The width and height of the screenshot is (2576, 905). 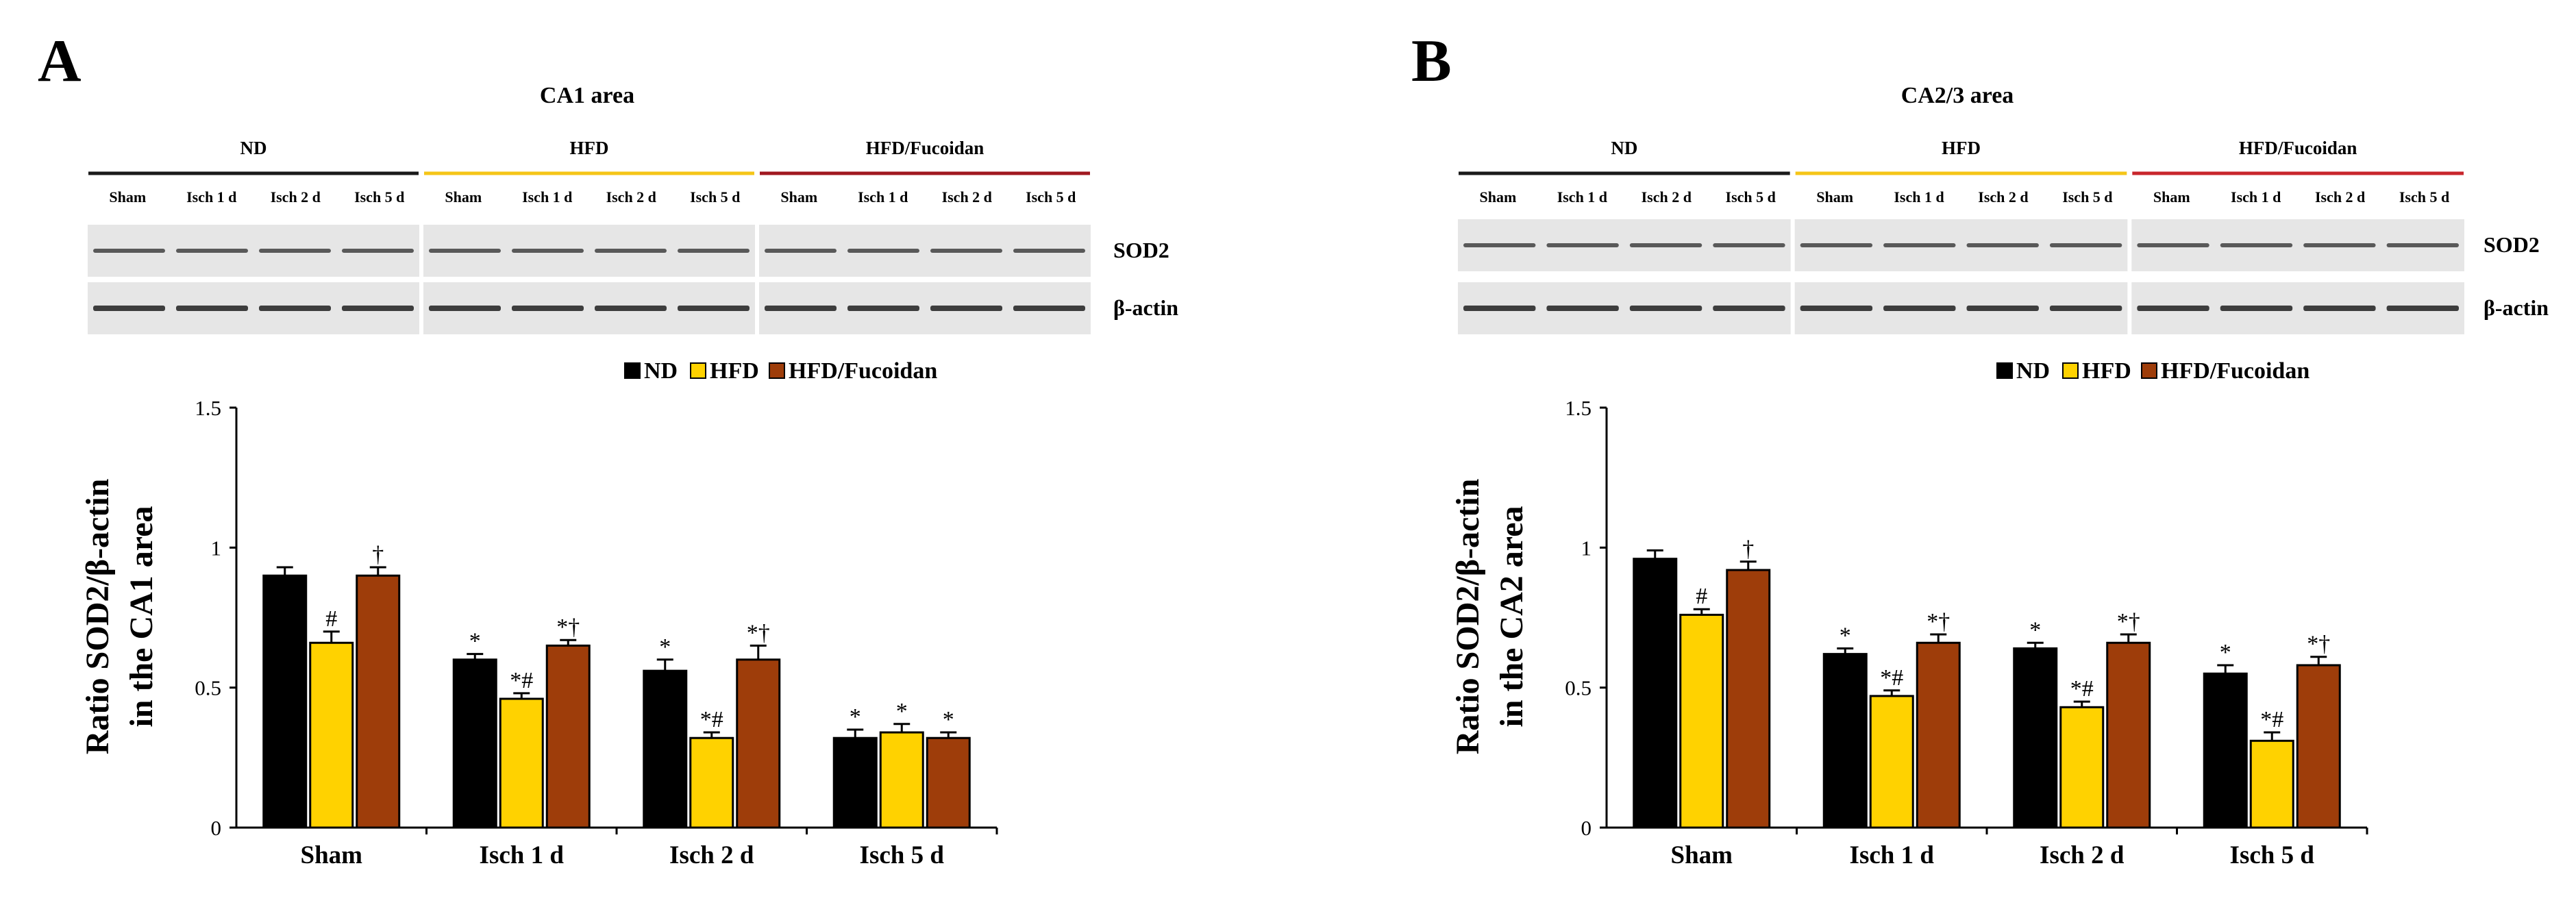 What do you see at coordinates (1957, 95) in the screenshot?
I see `area-title: CA2/3 area` at bounding box center [1957, 95].